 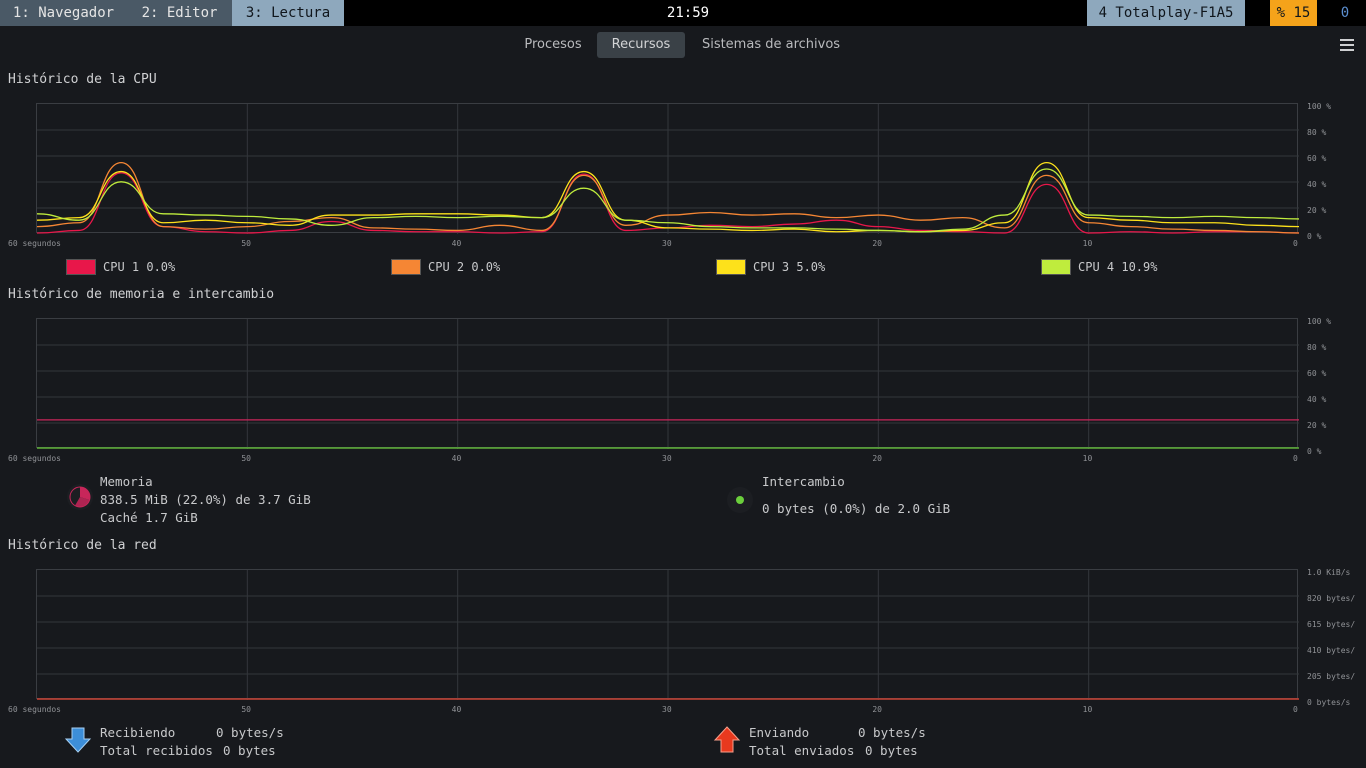 I want to click on wifi-indicator: 4 Totalplay-F1A5, so click(x=1166, y=13).